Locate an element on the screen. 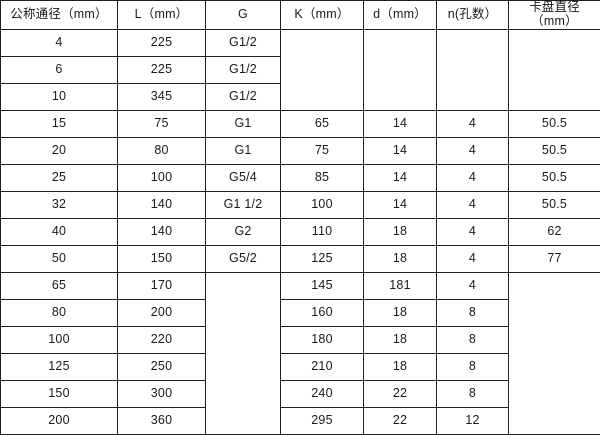  header-label: d（mm） is located at coordinates (400, 15).